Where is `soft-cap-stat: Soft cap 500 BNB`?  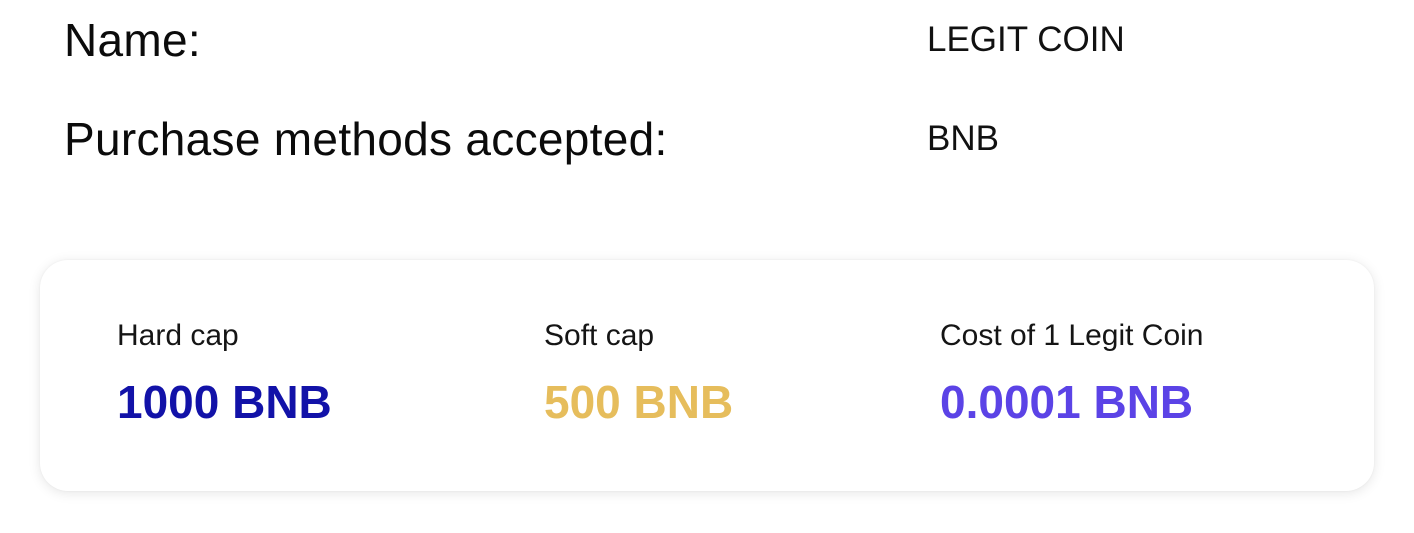 soft-cap-stat: Soft cap 500 BNB is located at coordinates (638, 372).